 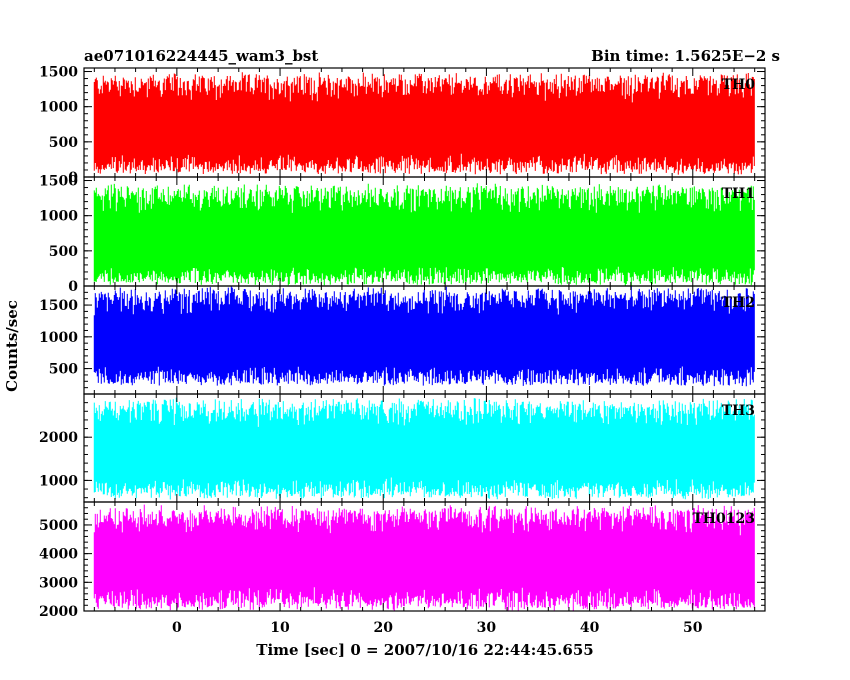 I want to click on series-th1-line, so click(x=424, y=234).